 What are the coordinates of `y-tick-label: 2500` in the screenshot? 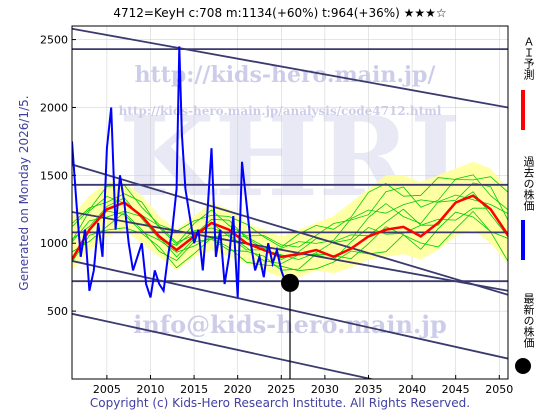 It's located at (54, 40).